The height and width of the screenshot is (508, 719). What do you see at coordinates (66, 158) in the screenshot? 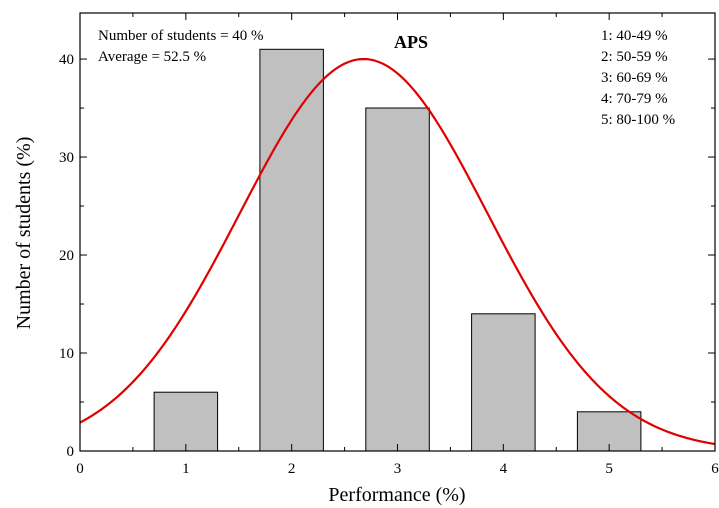
I see `y-tick-label: 30` at bounding box center [66, 158].